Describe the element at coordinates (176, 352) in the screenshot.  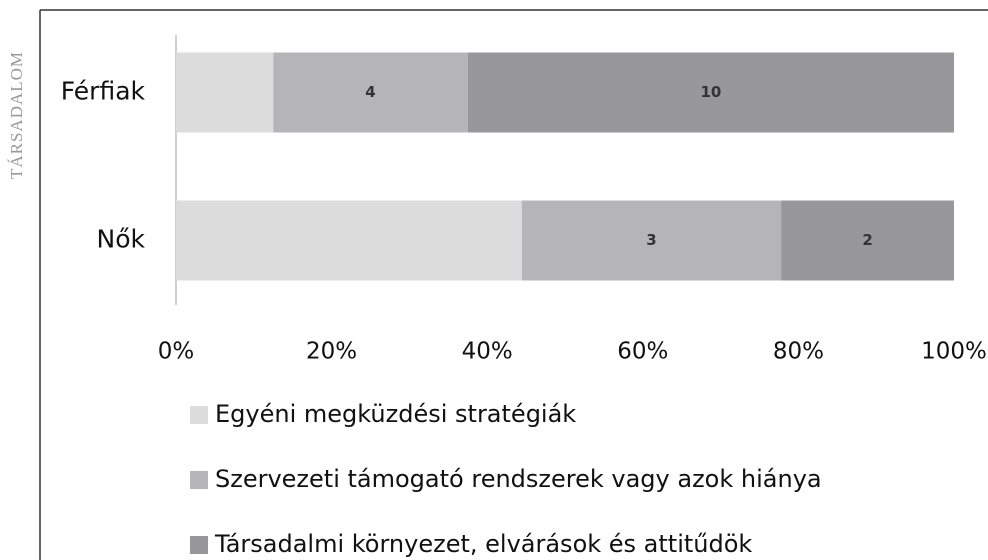
I see `x-tick-label: 0%` at that location.